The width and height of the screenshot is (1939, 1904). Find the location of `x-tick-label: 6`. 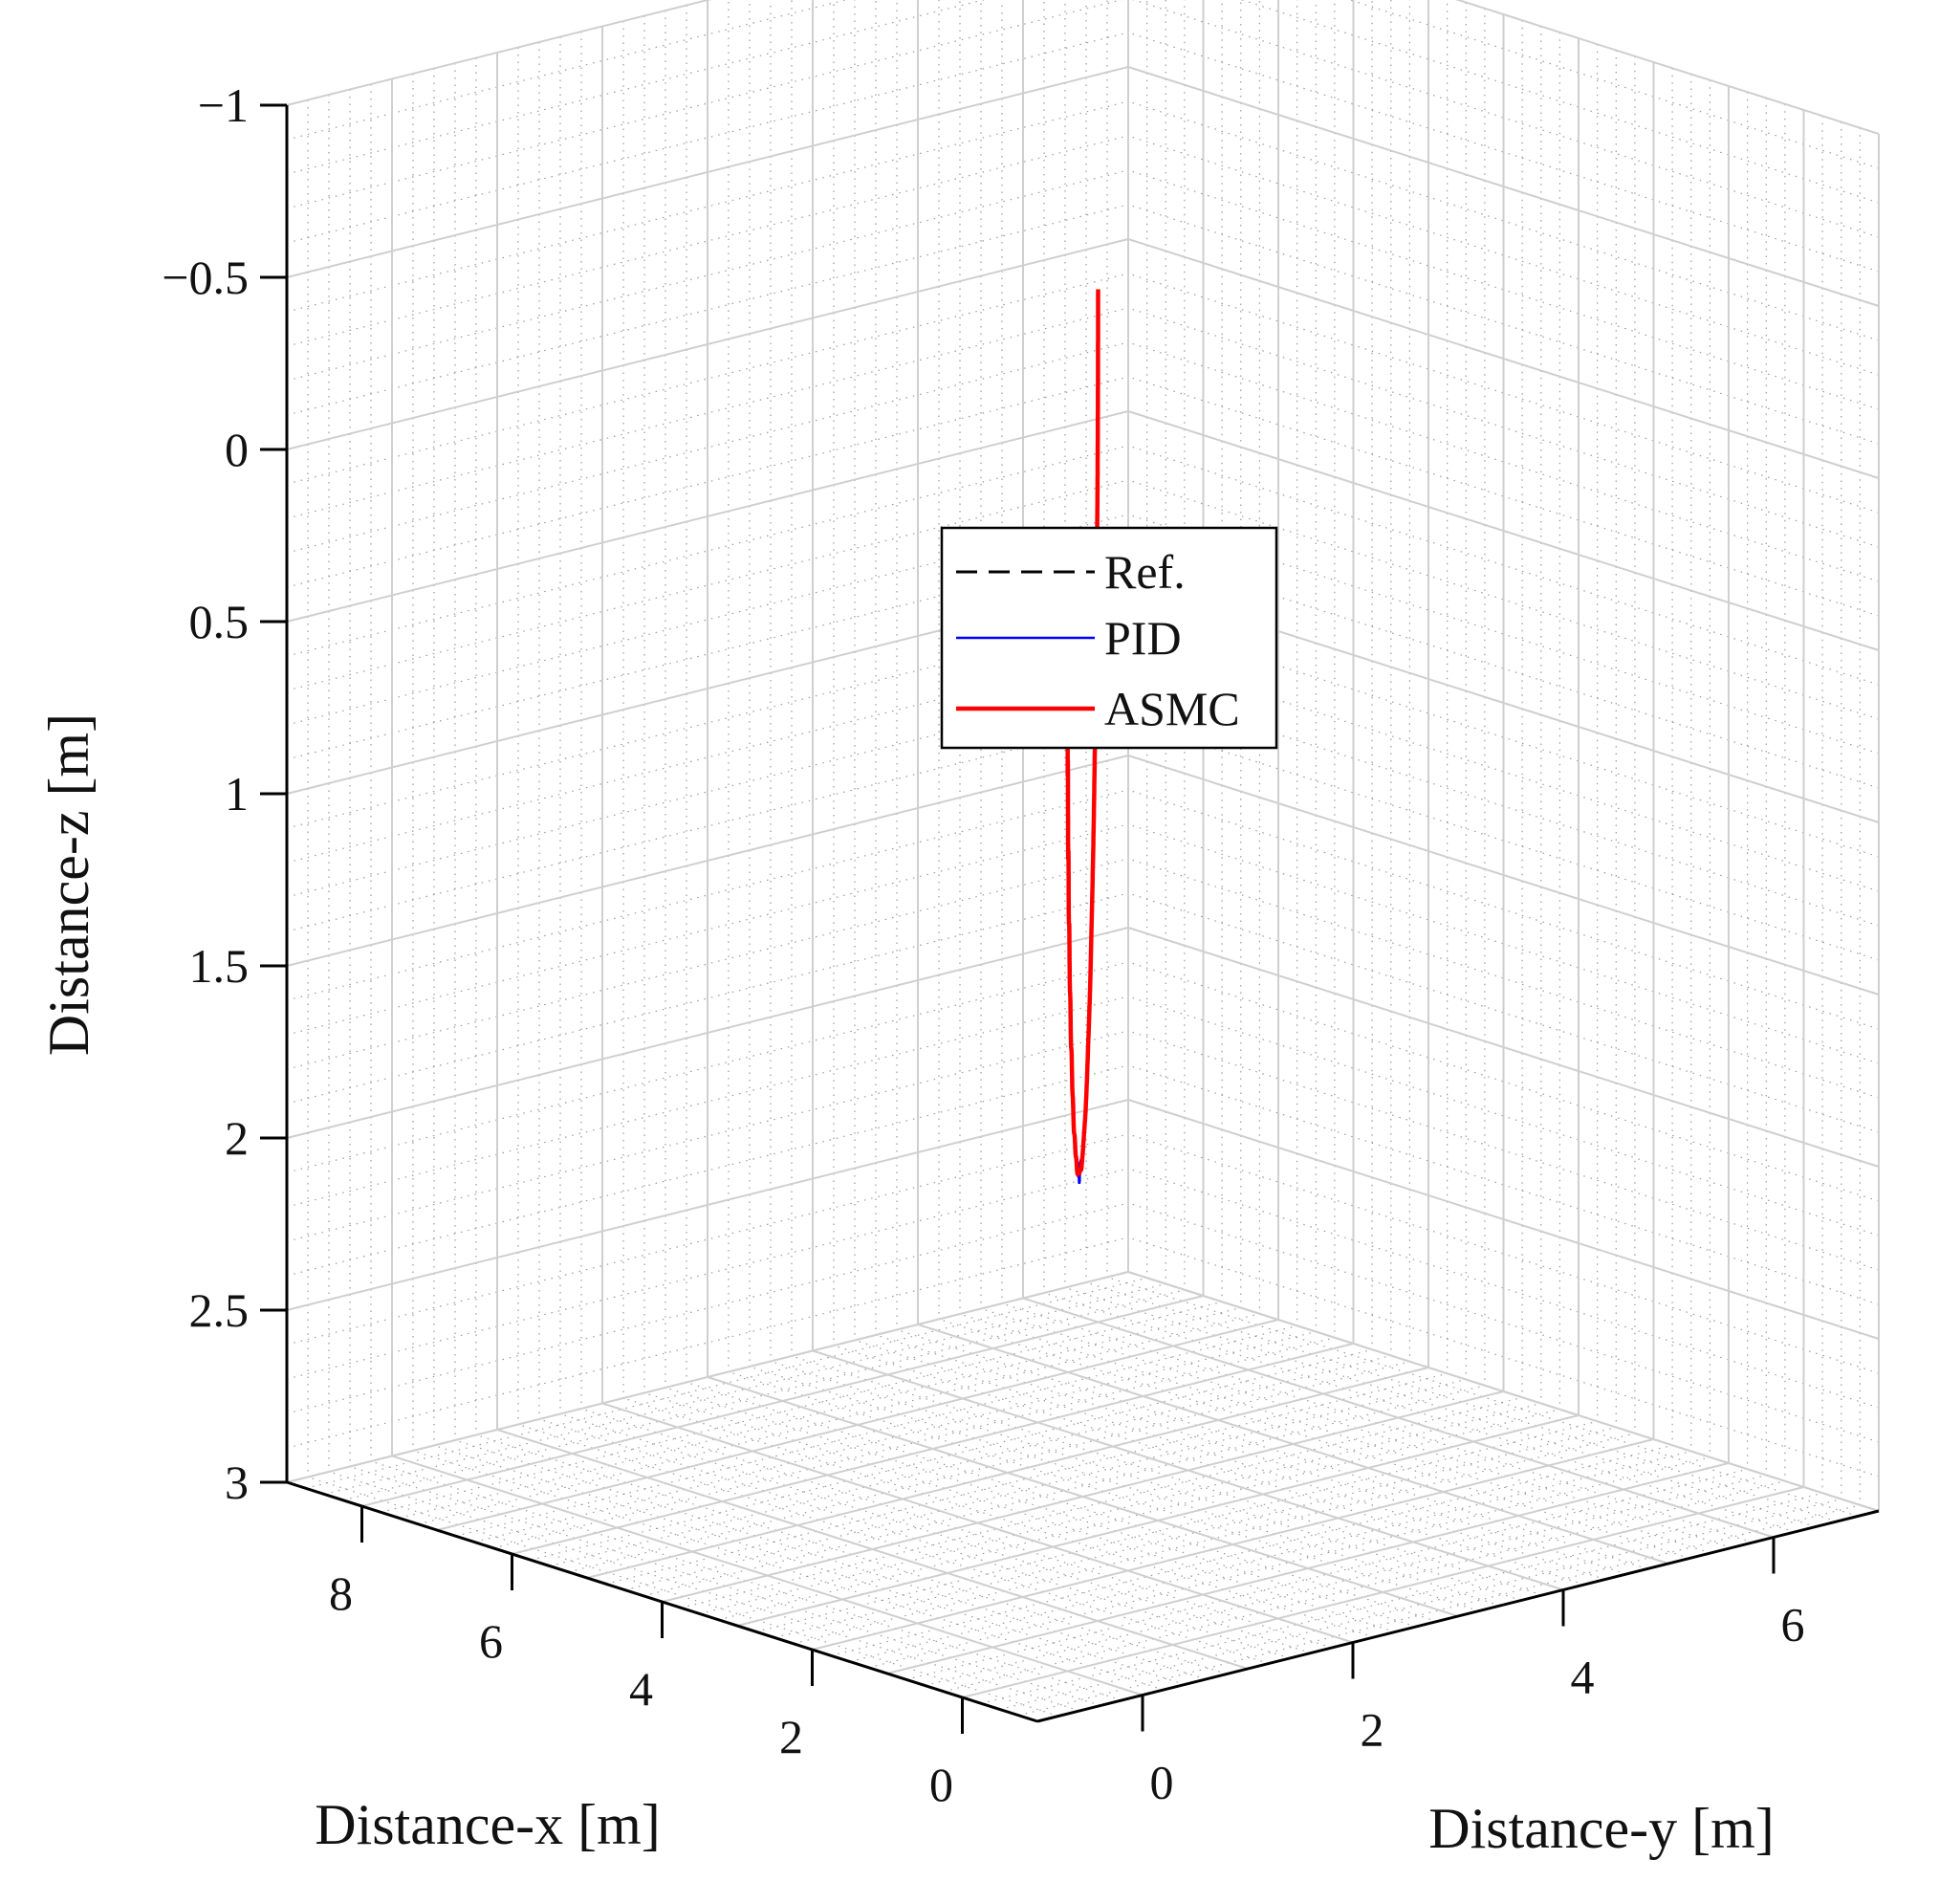

x-tick-label: 6 is located at coordinates (491, 1641).